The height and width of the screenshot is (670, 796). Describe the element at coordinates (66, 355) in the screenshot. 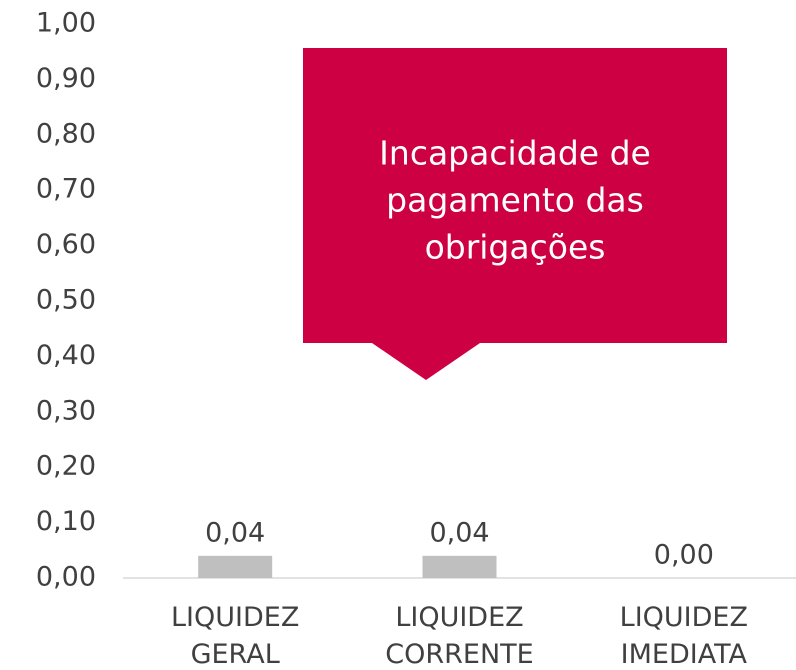

I see `y-tick-label: 0,40` at that location.